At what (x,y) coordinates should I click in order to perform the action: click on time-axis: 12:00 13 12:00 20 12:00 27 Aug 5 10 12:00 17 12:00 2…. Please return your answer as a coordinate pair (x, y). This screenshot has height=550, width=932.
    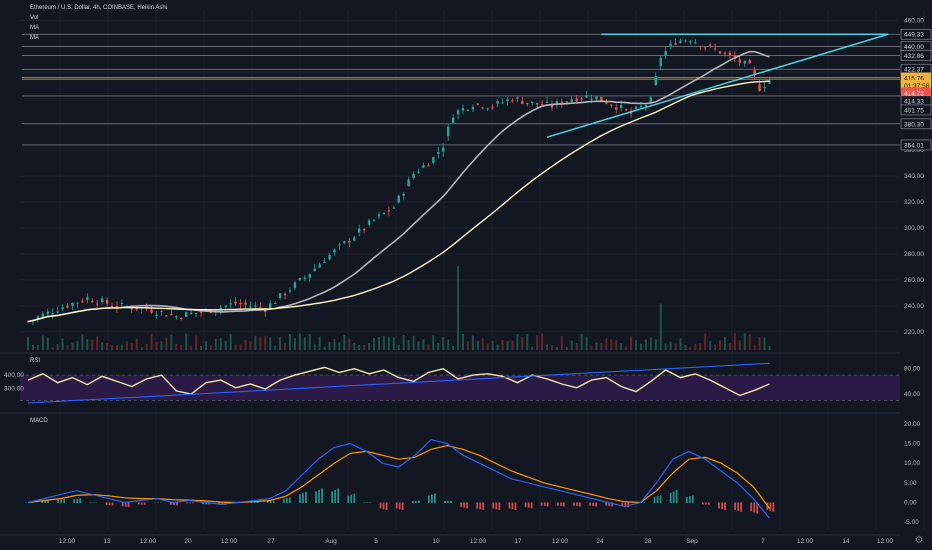
    Looking at the image, I should click on (450, 539).